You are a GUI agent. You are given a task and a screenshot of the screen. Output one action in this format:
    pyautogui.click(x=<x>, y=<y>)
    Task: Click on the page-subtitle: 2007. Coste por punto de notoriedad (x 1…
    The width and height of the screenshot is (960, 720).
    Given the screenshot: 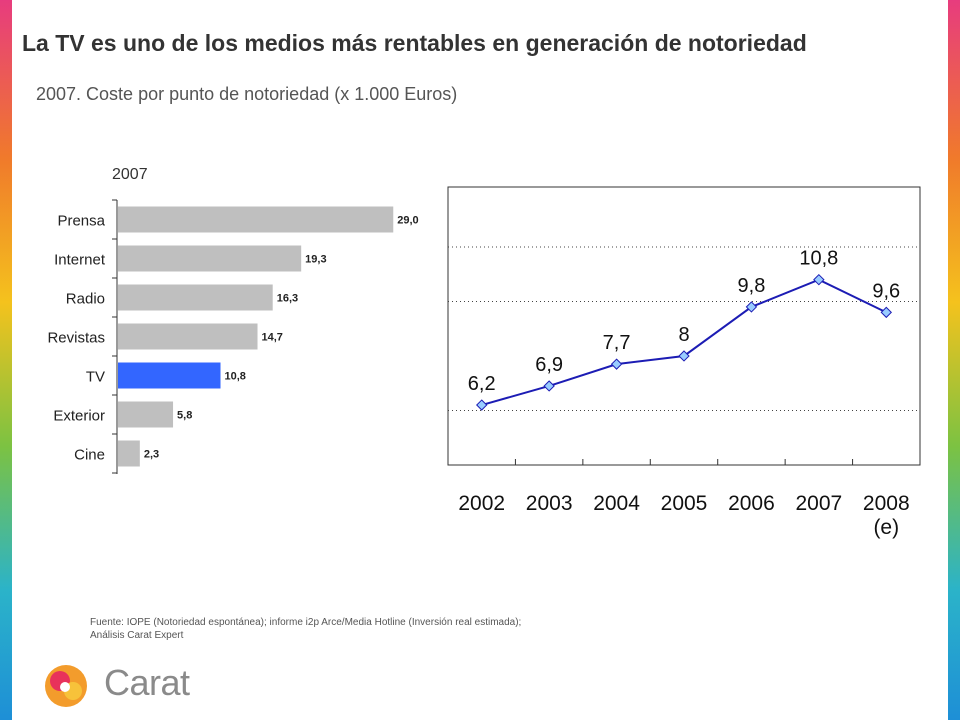 What is the action you would take?
    pyautogui.click(x=247, y=94)
    